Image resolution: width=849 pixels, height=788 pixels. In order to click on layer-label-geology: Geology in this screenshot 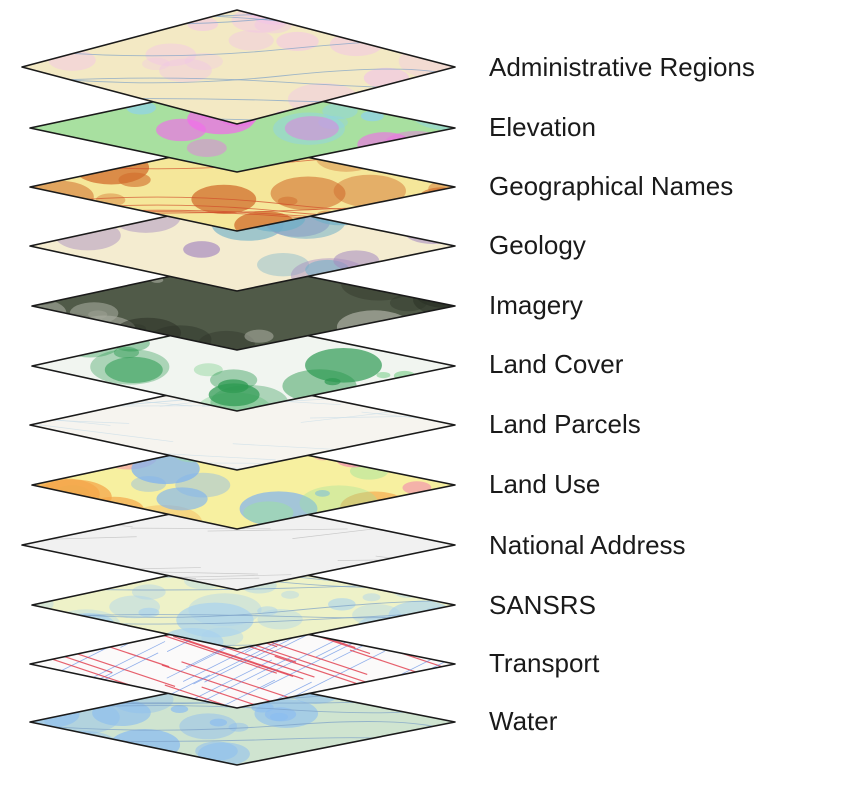, I will do `click(537, 245)`.